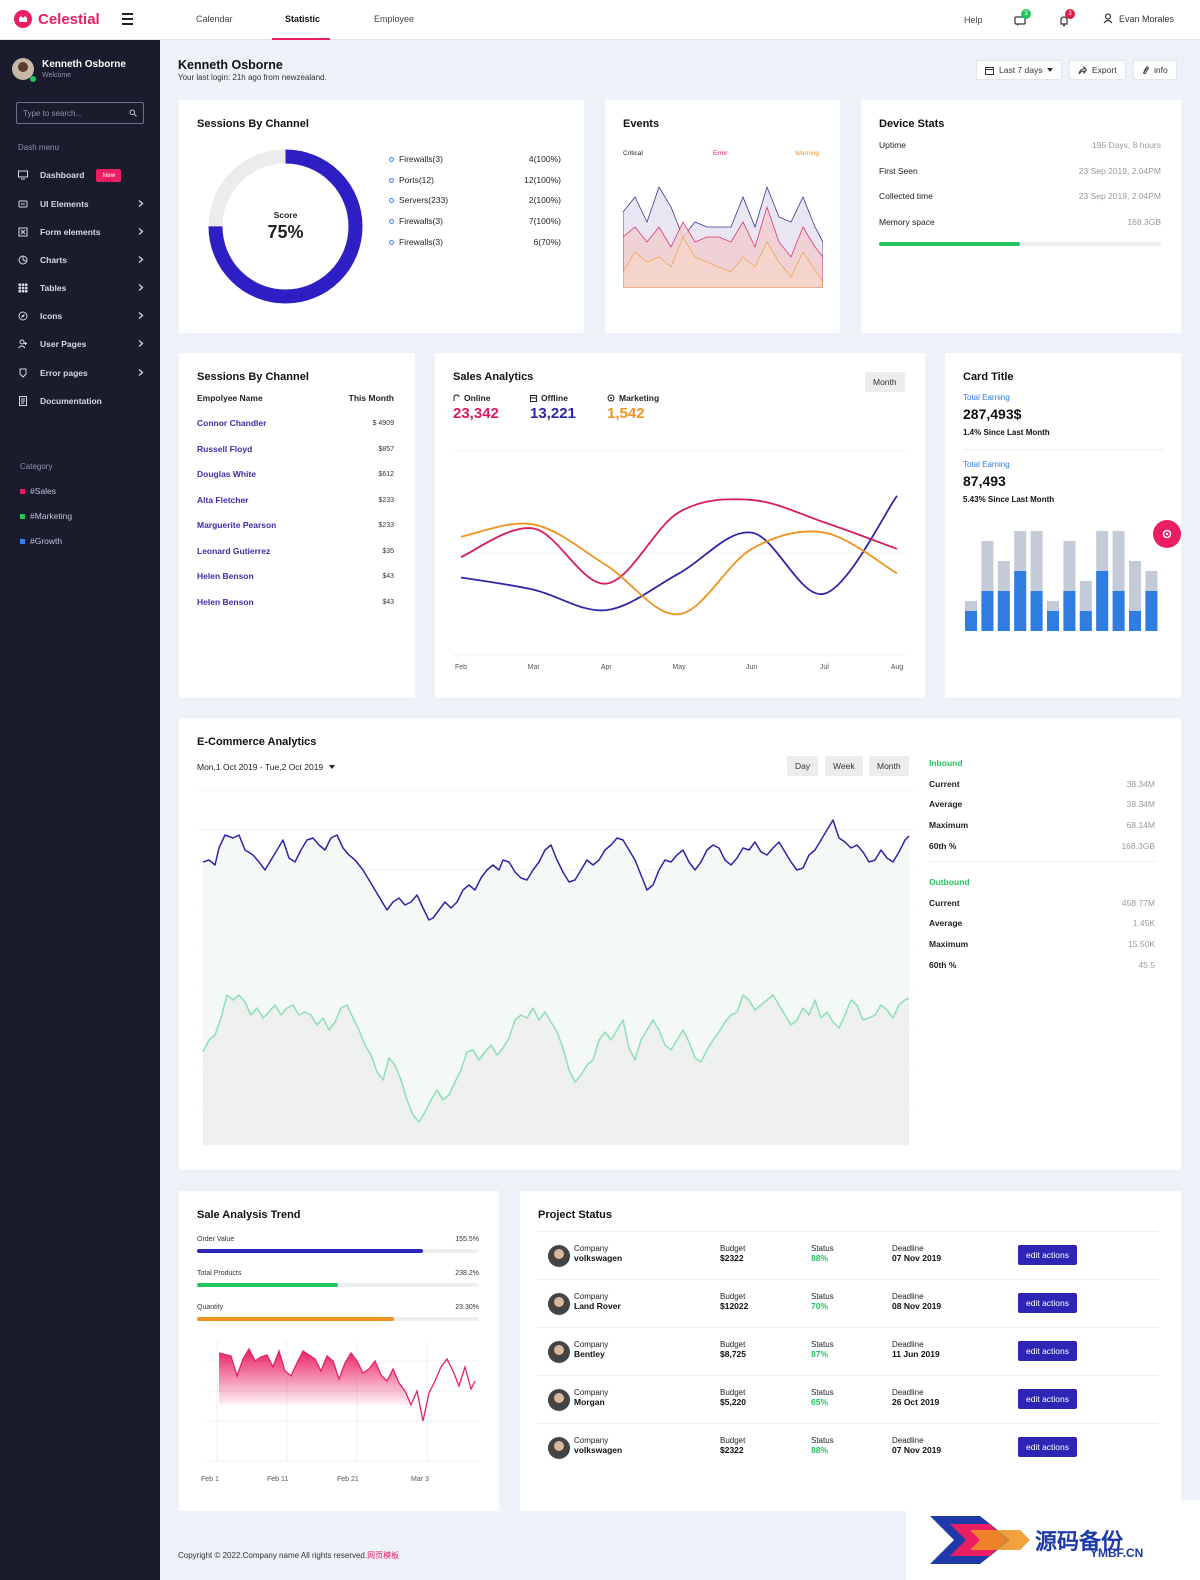 Image resolution: width=1200 pixels, height=1580 pixels. Describe the element at coordinates (57, 19) in the screenshot. I see `brand-logo: Celestial` at that location.